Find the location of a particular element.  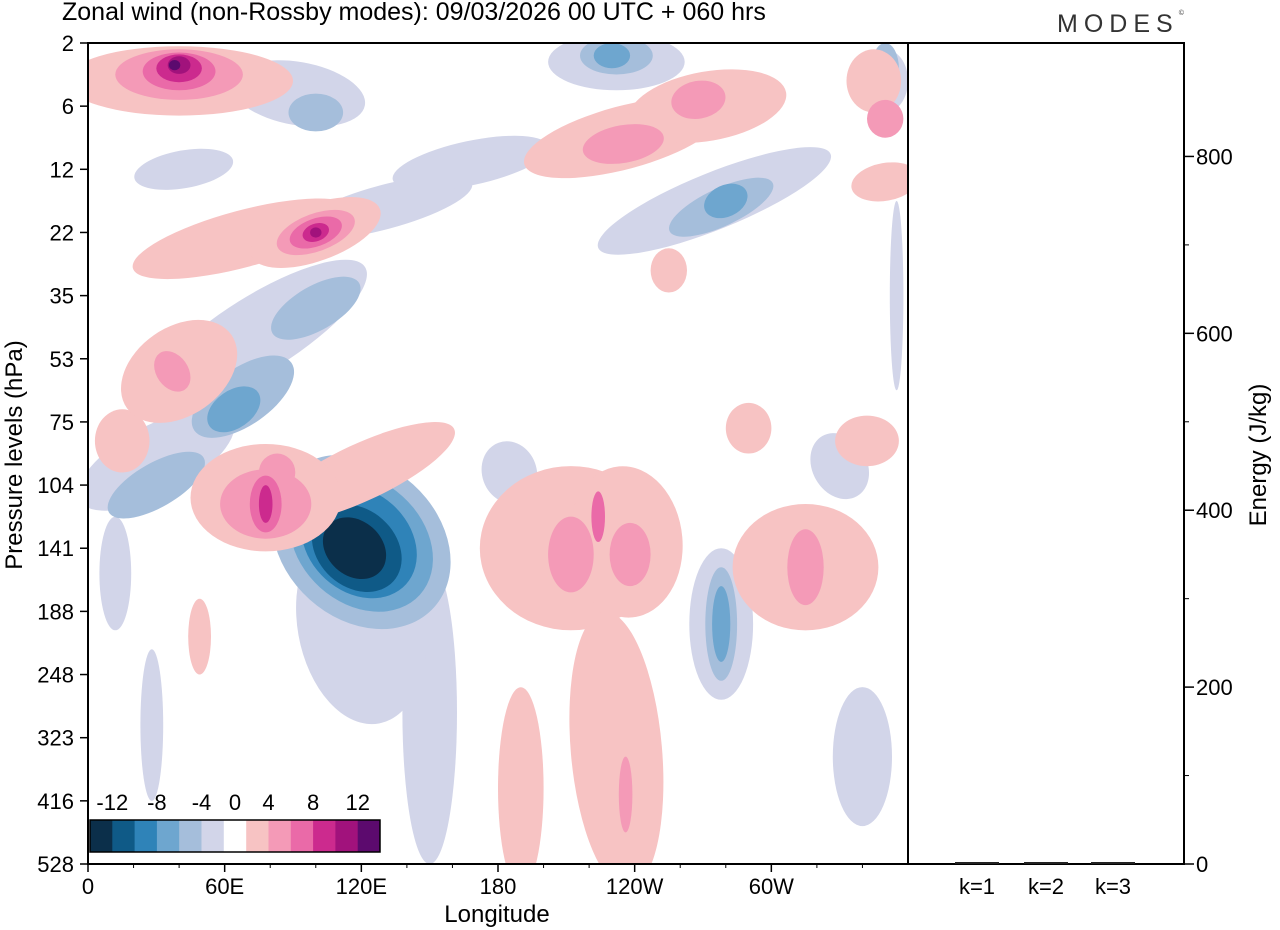

x-tick-label: 120E is located at coordinates (361, 886).